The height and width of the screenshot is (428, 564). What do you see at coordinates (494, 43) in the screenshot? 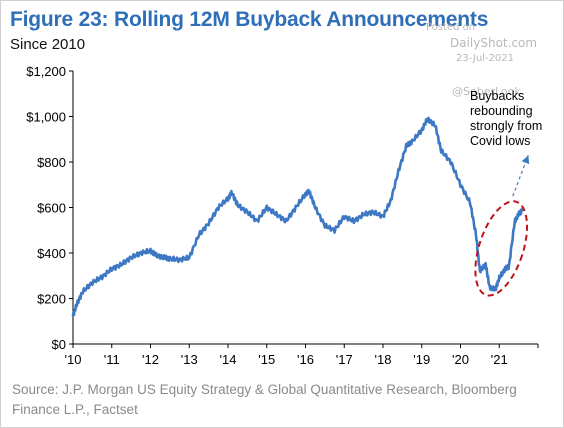
I see `watermark-site: DailyShot.com` at bounding box center [494, 43].